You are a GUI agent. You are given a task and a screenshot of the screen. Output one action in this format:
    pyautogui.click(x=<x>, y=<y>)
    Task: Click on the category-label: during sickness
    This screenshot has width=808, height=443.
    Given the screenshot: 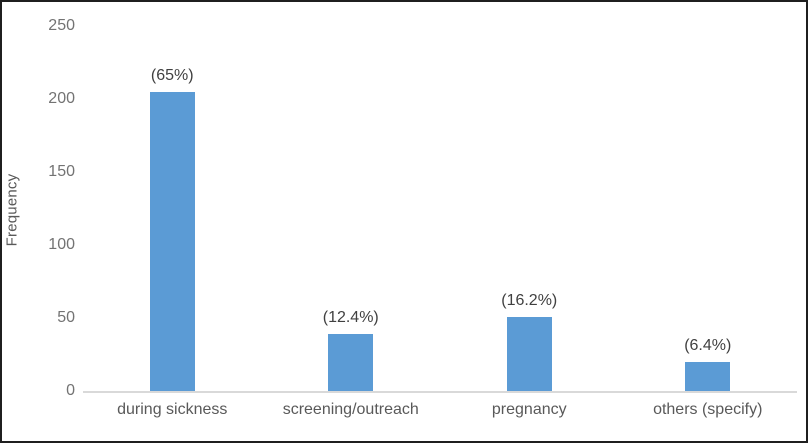 What is the action you would take?
    pyautogui.click(x=172, y=409)
    